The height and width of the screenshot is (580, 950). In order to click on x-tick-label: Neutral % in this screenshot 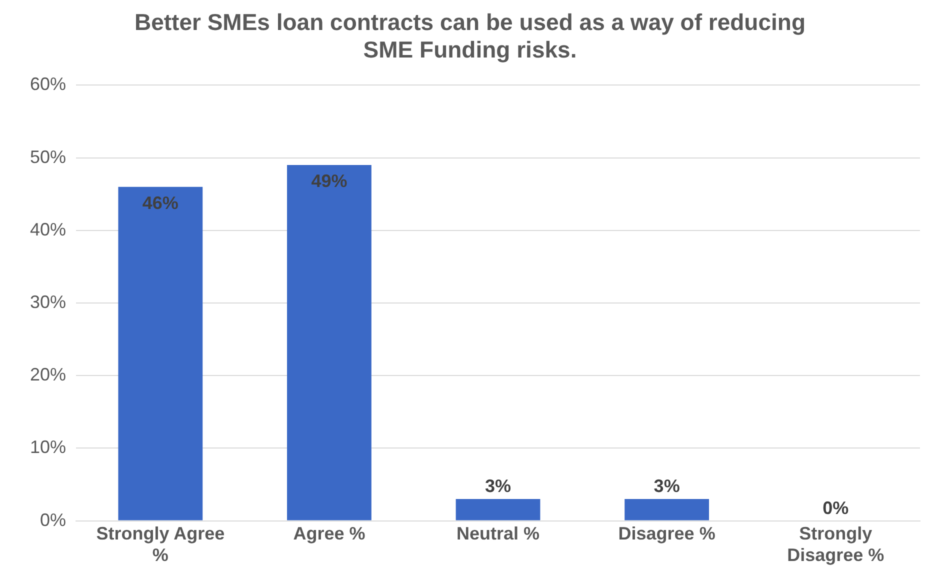, I will do `click(498, 534)`.